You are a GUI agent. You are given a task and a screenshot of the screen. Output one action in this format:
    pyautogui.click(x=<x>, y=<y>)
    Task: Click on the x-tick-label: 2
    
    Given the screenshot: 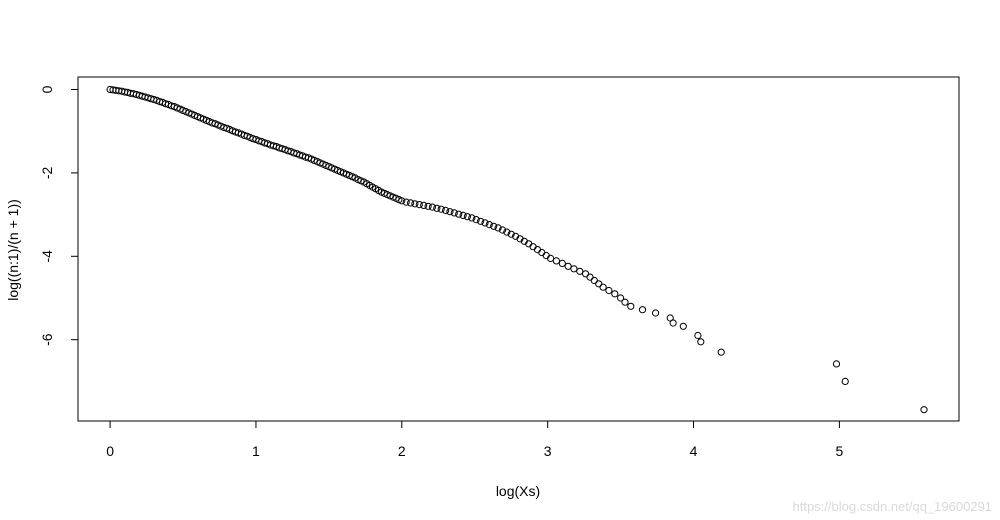 What is the action you would take?
    pyautogui.click(x=402, y=451)
    